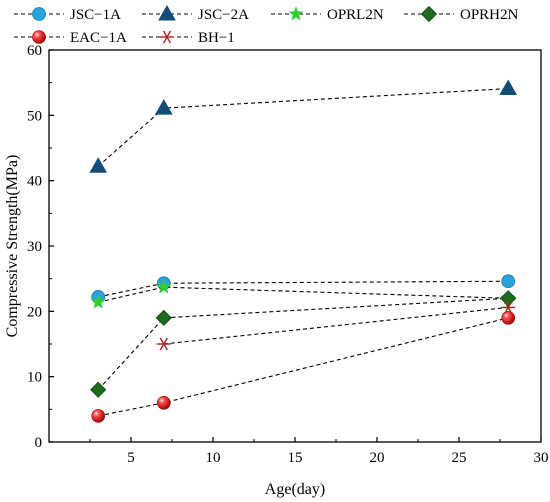  I want to click on legend-label: BH−1, so click(216, 38).